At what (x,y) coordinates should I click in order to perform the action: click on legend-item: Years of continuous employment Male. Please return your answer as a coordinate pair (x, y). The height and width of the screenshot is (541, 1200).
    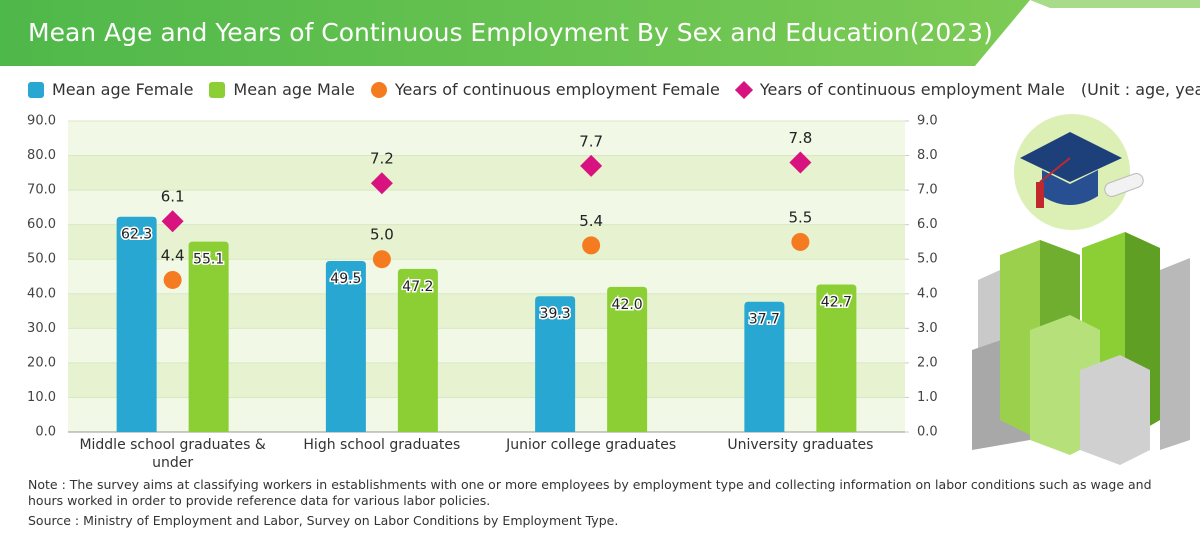
    Looking at the image, I should click on (899, 89).